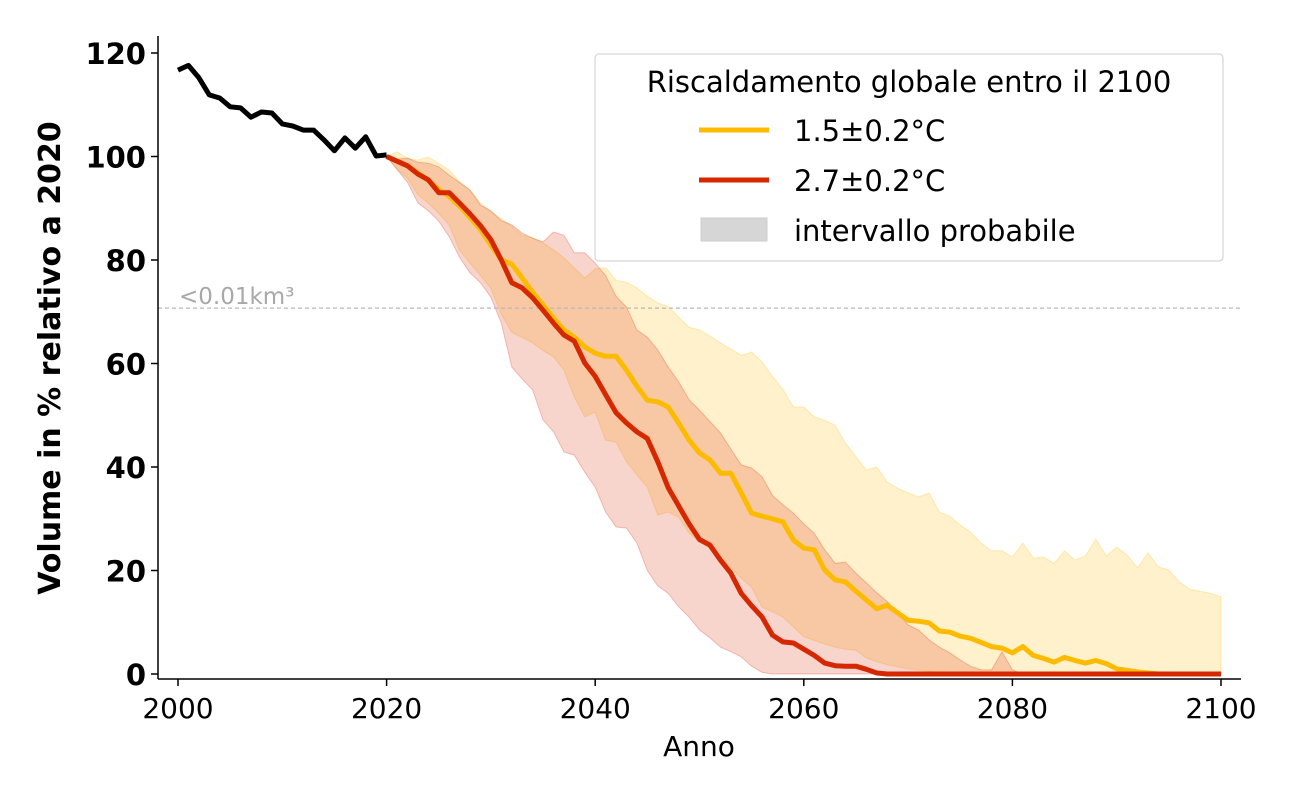  Describe the element at coordinates (909, 82) in the screenshot. I see `legend-title: Riscaldamento globale entro il 2100` at that location.